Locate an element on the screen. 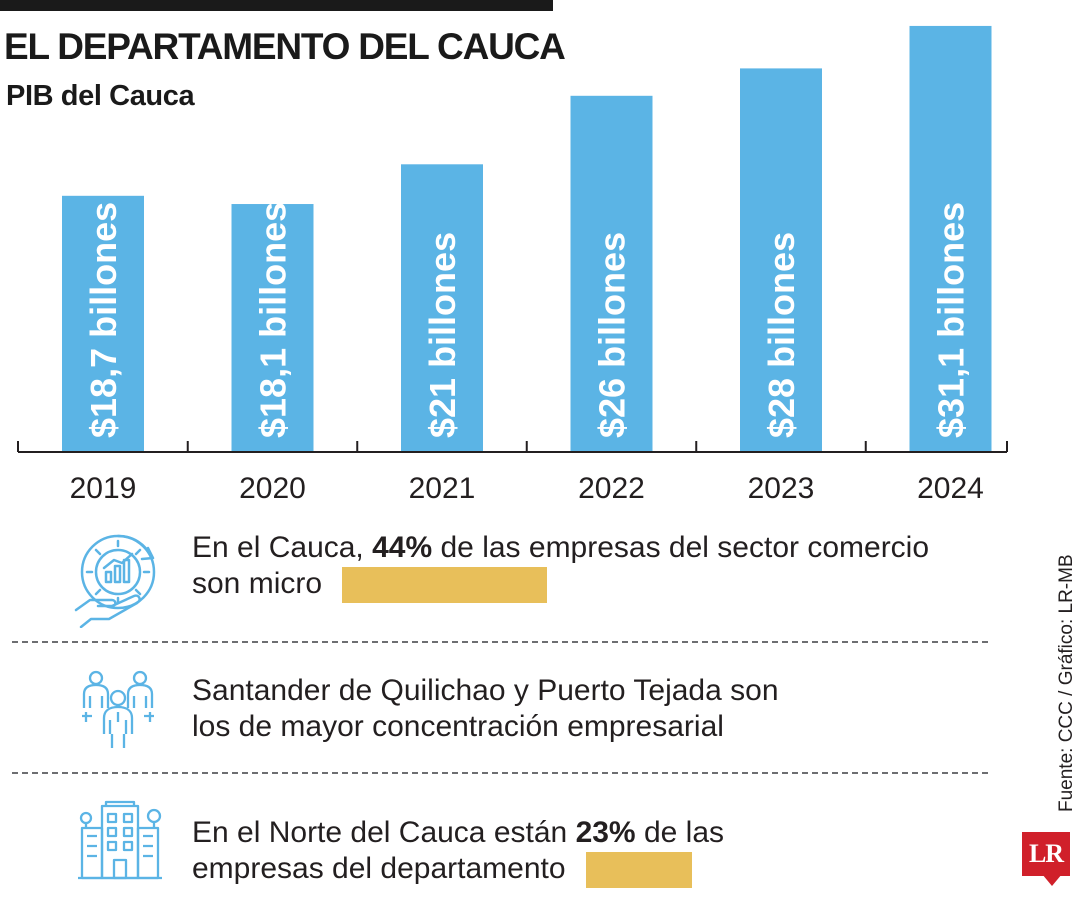 This screenshot has width=1080, height=900. bar-value-label: $28 billones is located at coordinates (781, 335).